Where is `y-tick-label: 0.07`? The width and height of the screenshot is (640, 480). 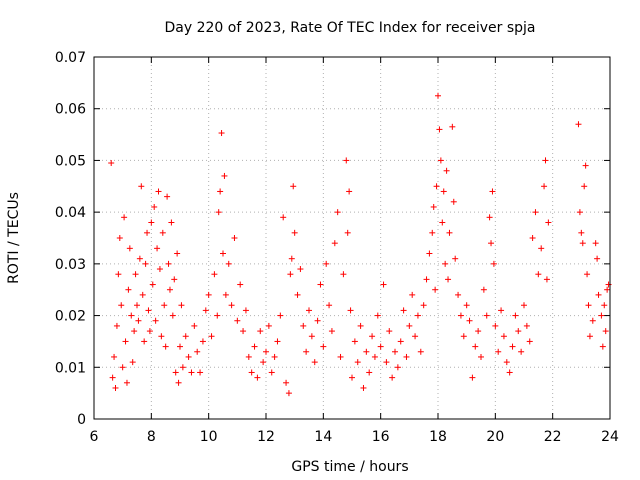 y-tick-label: 0.07 is located at coordinates (70, 58).